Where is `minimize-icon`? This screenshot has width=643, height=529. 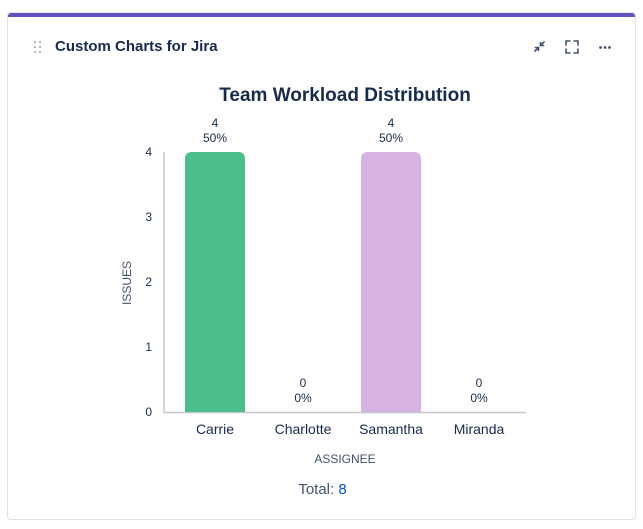
minimize-icon is located at coordinates (539, 46).